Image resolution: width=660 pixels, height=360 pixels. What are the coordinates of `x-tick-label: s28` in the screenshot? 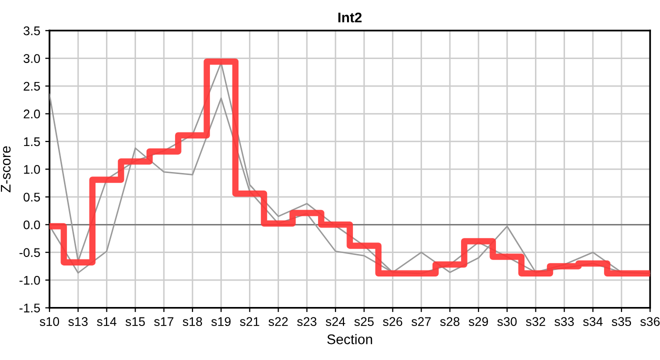 It's located at (450, 321).